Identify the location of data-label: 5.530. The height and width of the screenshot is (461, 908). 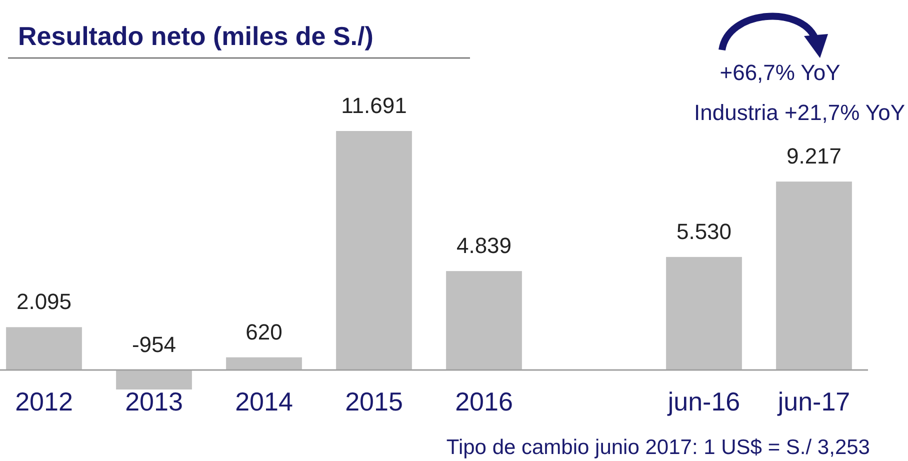
(704, 231).